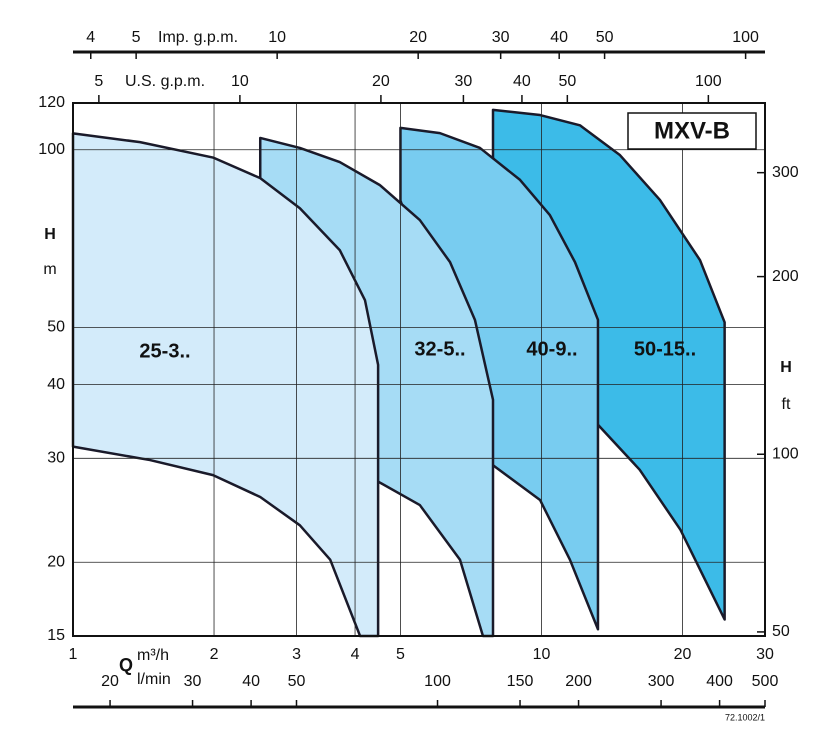 Image resolution: width=832 pixels, height=740 pixels. I want to click on y-tick-label: 120, so click(51, 102).